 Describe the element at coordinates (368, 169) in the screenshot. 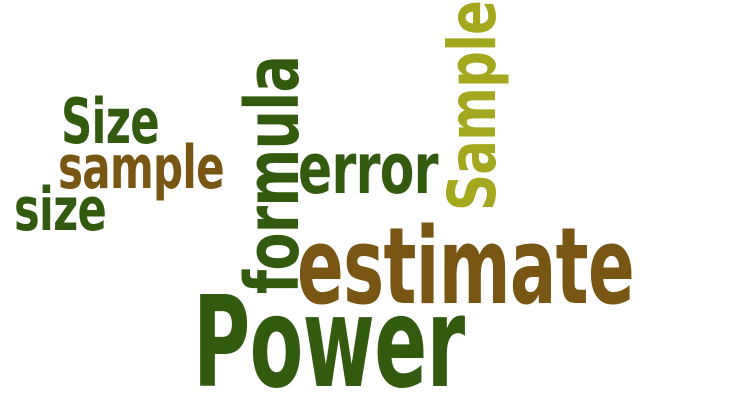

I see `word-error: error` at that location.